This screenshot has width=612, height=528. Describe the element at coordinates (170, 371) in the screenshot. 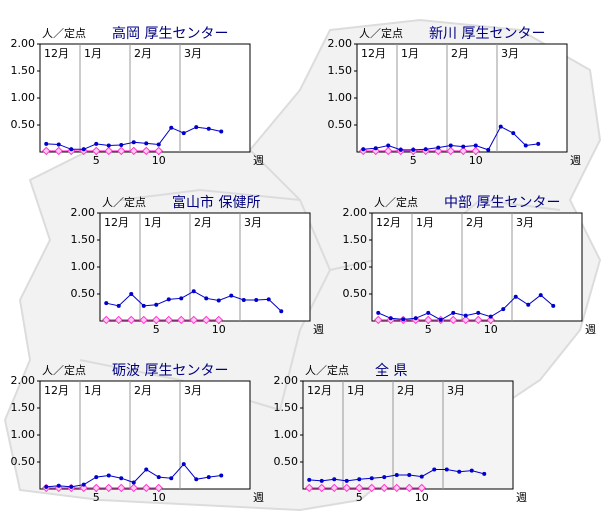

I see `chart-title: 砺波 厚生センター` at that location.